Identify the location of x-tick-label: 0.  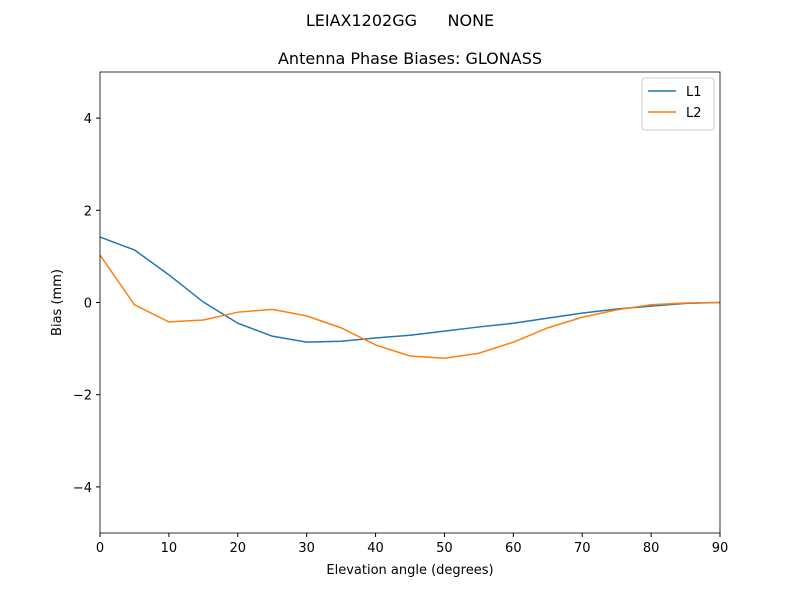
(100, 548).